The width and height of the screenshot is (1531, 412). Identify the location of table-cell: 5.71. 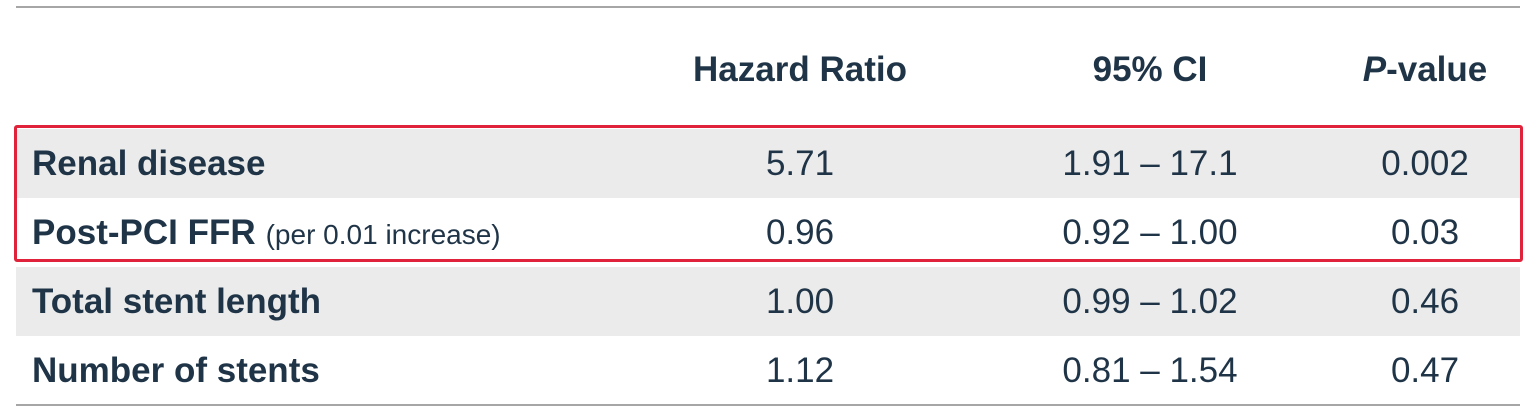
(800, 163).